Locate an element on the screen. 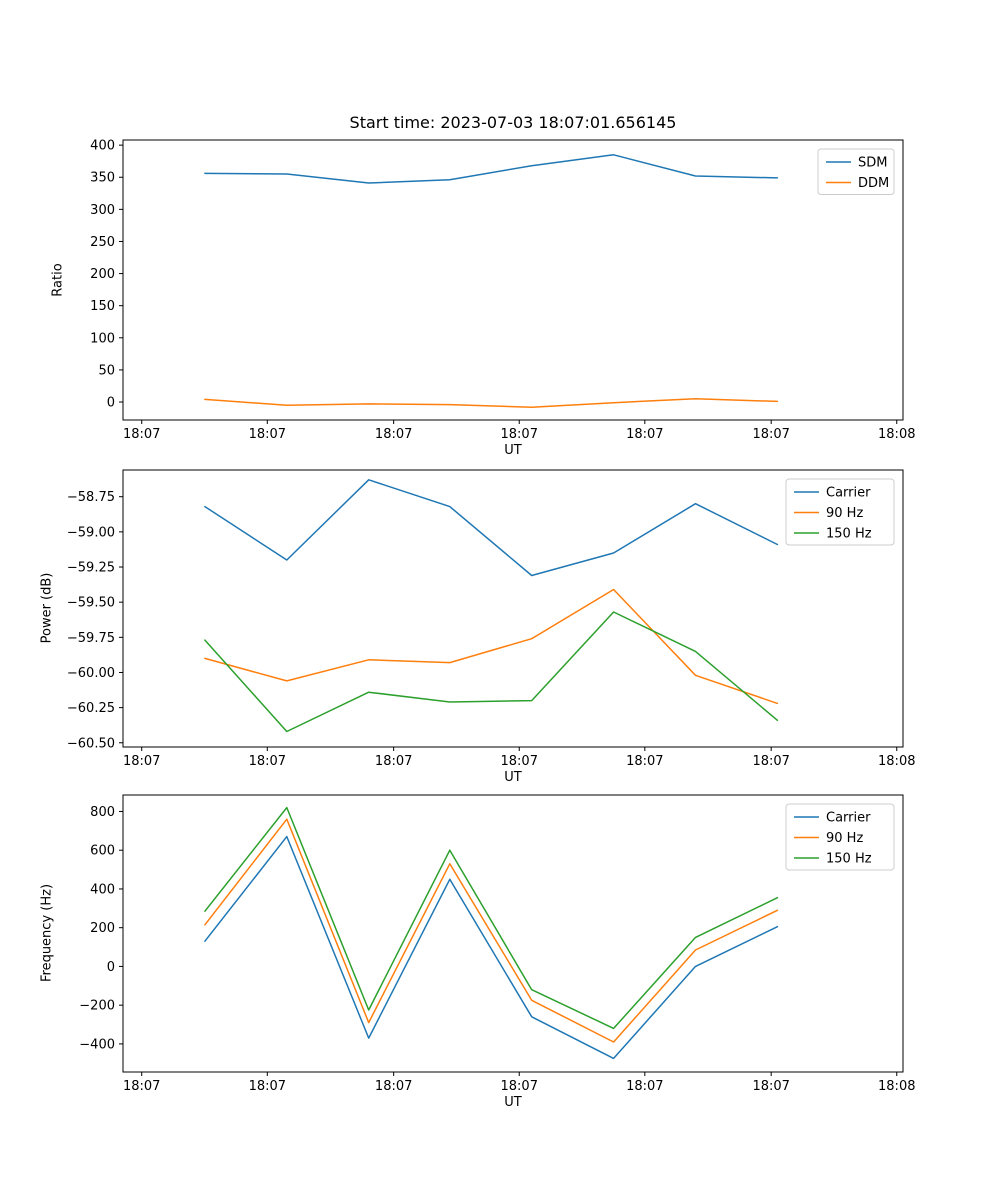 The width and height of the screenshot is (1000, 1200). ratio-y-axis-label: Ratio is located at coordinates (58, 280).